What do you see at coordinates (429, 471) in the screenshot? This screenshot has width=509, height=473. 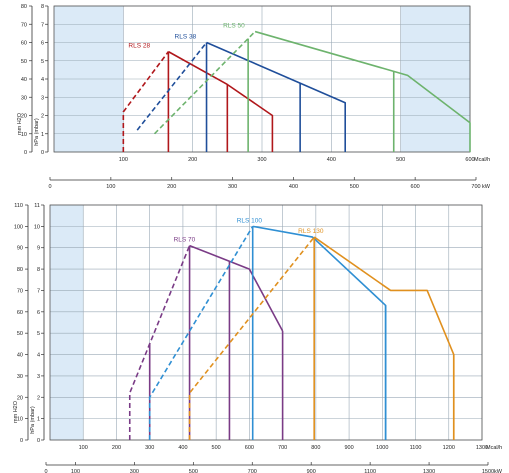 I see `tick-label-kw: 1300` at bounding box center [429, 471].